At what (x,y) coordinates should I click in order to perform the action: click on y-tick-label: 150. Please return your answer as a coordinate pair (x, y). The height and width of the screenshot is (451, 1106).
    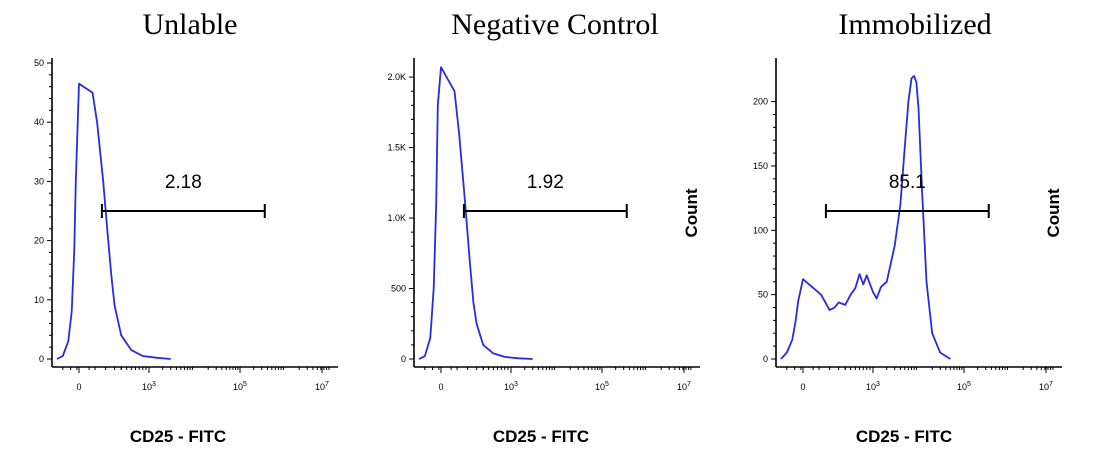
    Looking at the image, I should click on (760, 166).